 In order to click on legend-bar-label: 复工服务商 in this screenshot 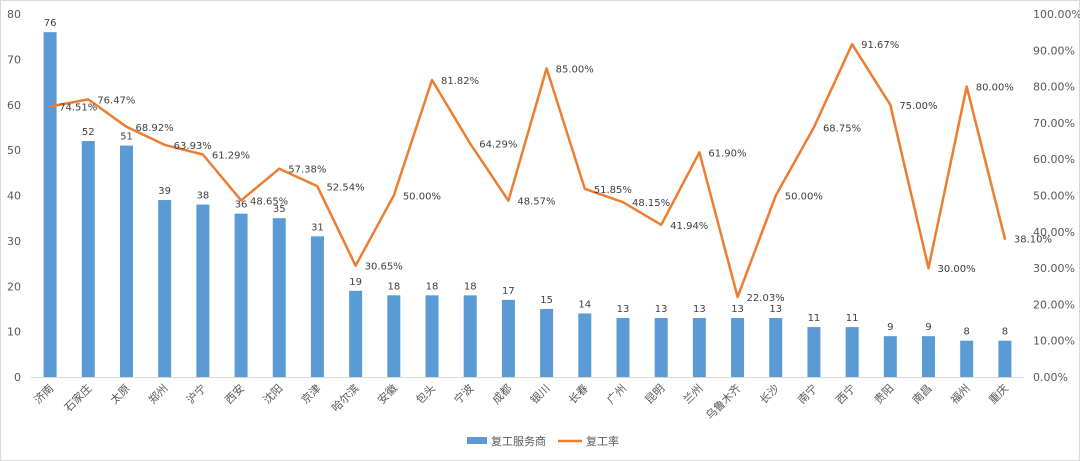, I will do `click(518, 441)`.